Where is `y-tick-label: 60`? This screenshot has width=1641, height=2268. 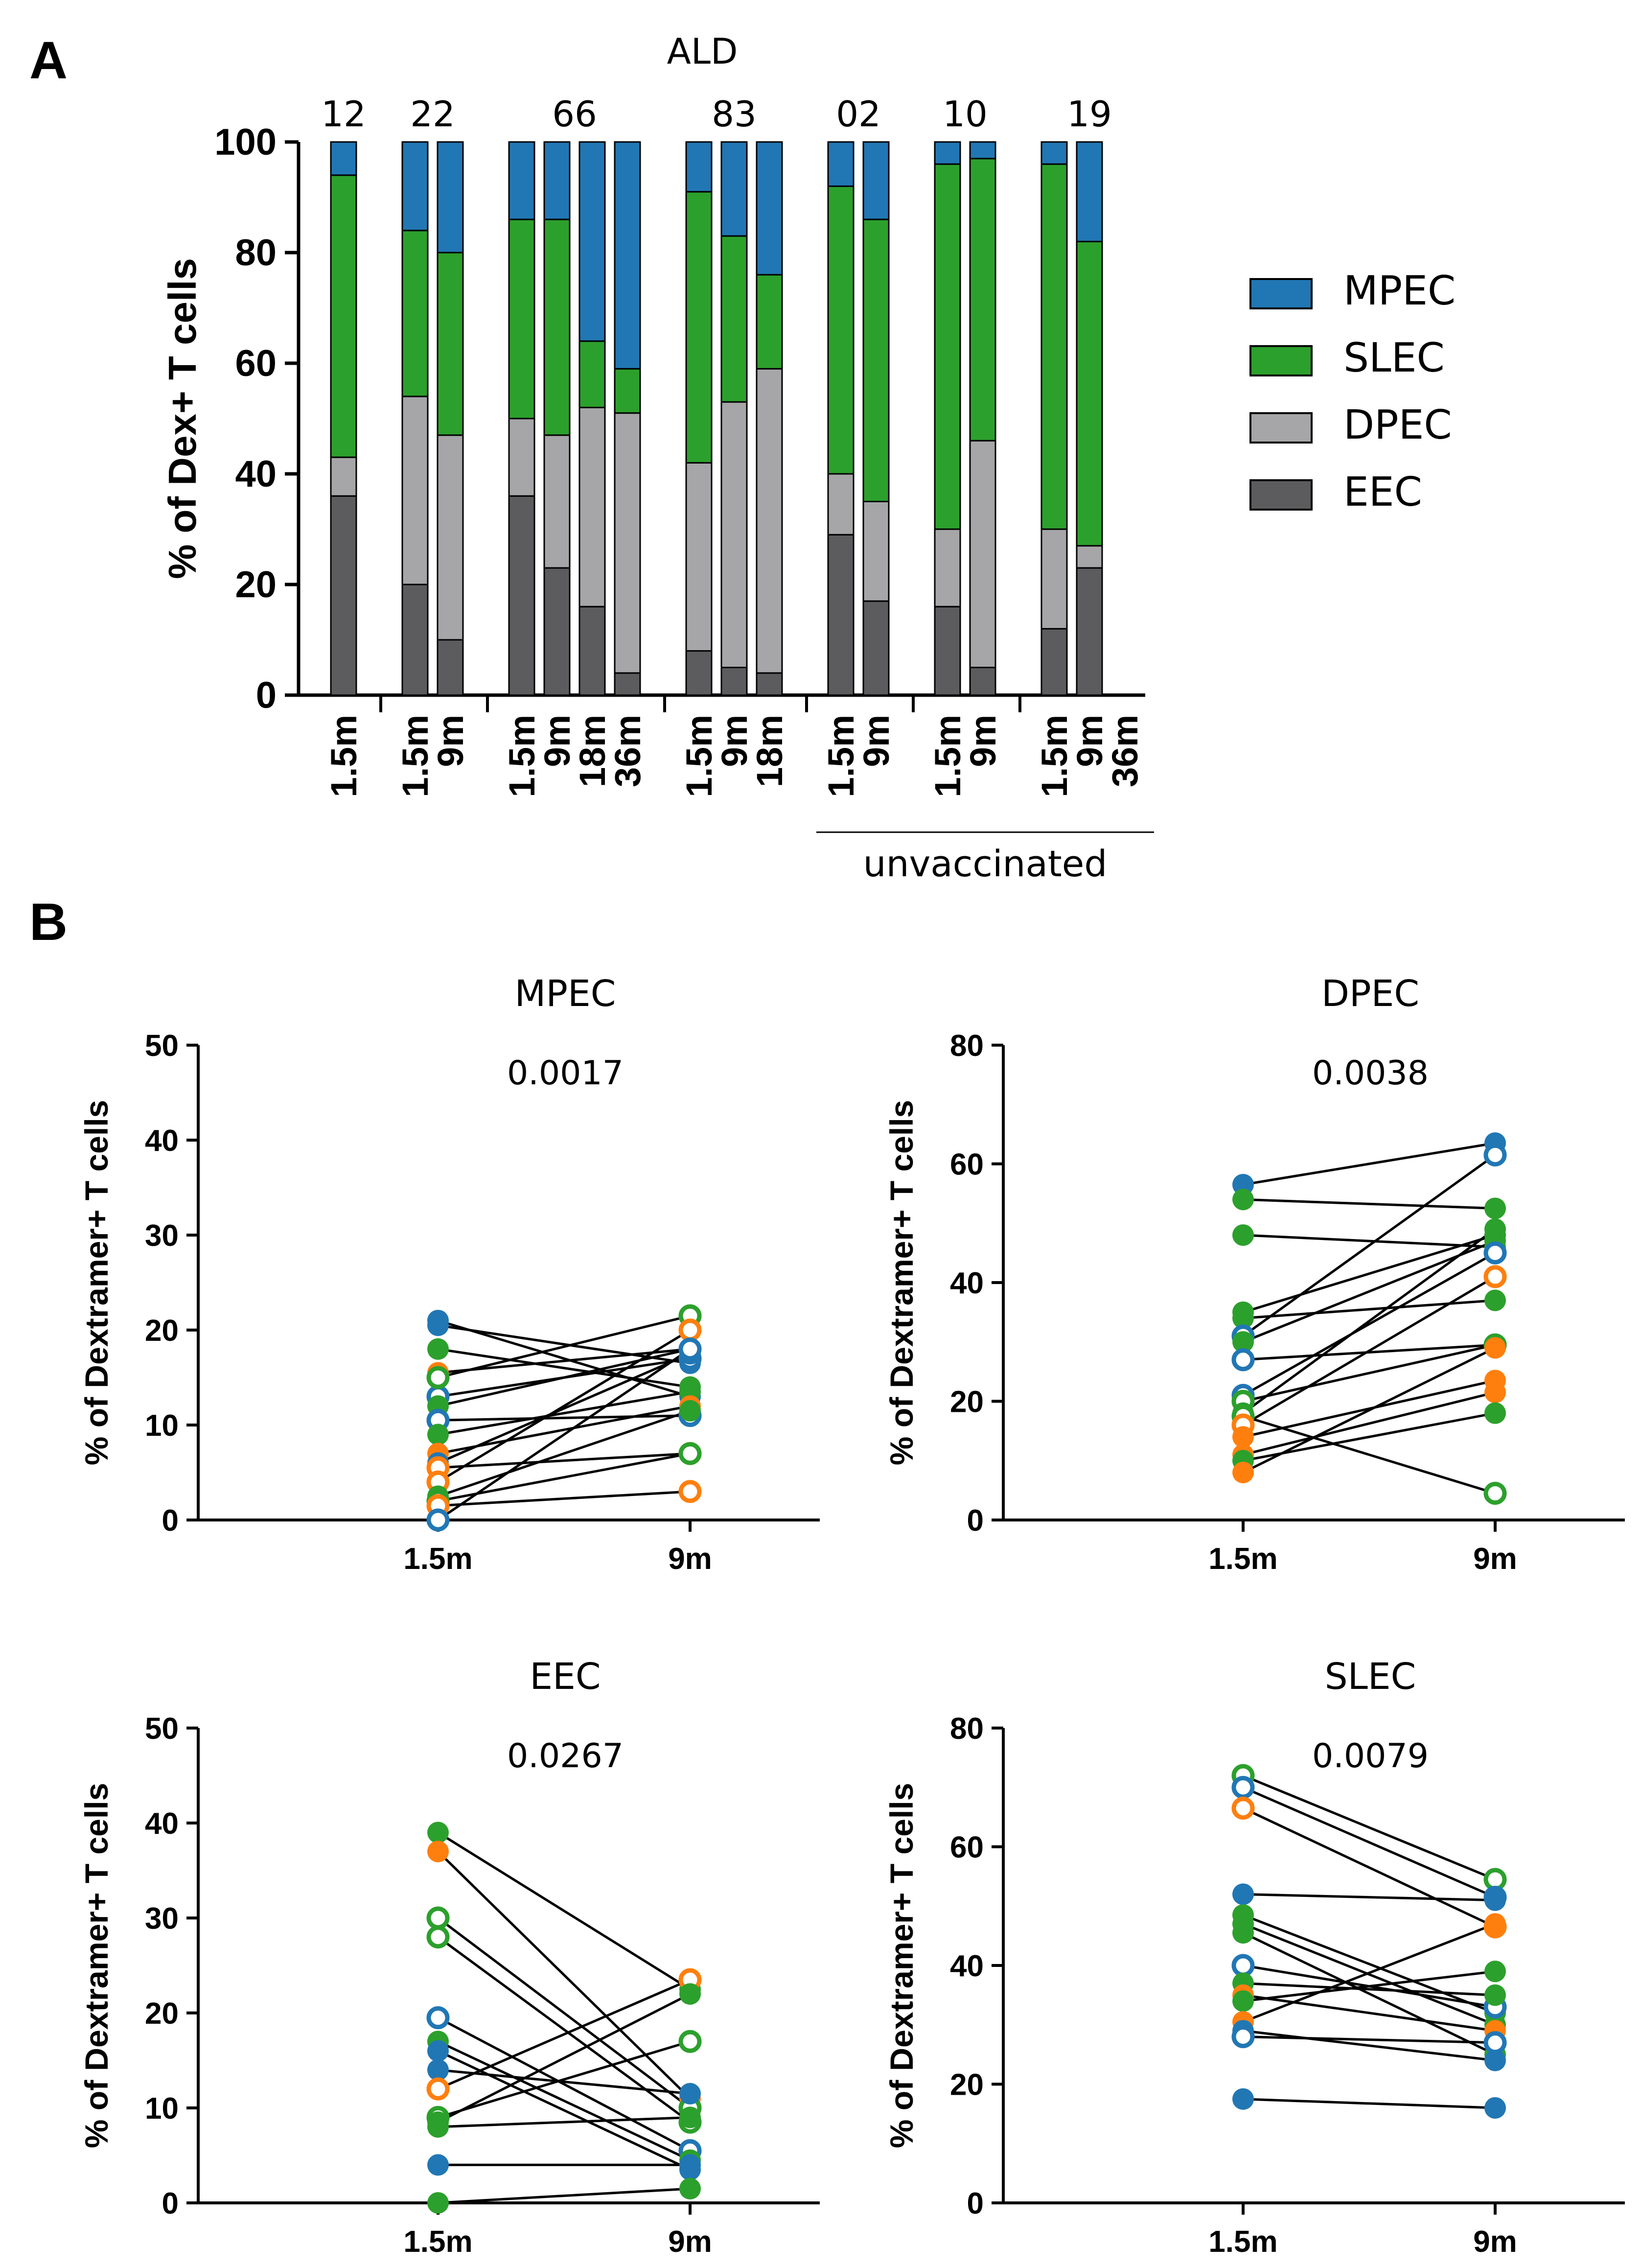
y-tick-label: 60 is located at coordinates (256, 364).